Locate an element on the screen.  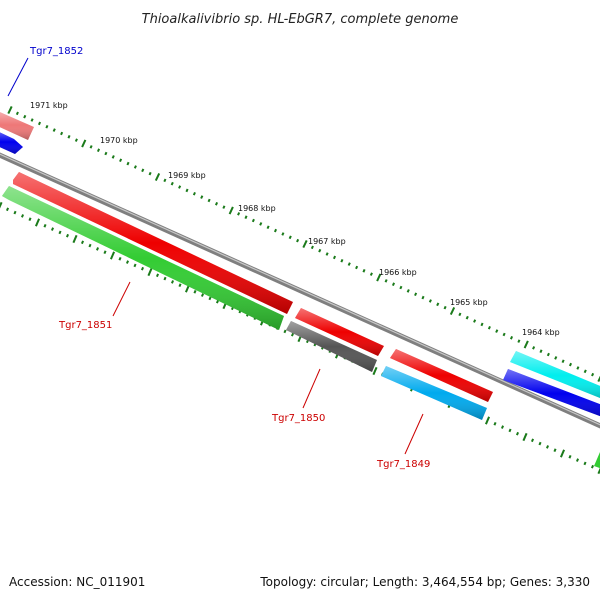
scale-label: 1966 kbp is located at coordinates (398, 272).